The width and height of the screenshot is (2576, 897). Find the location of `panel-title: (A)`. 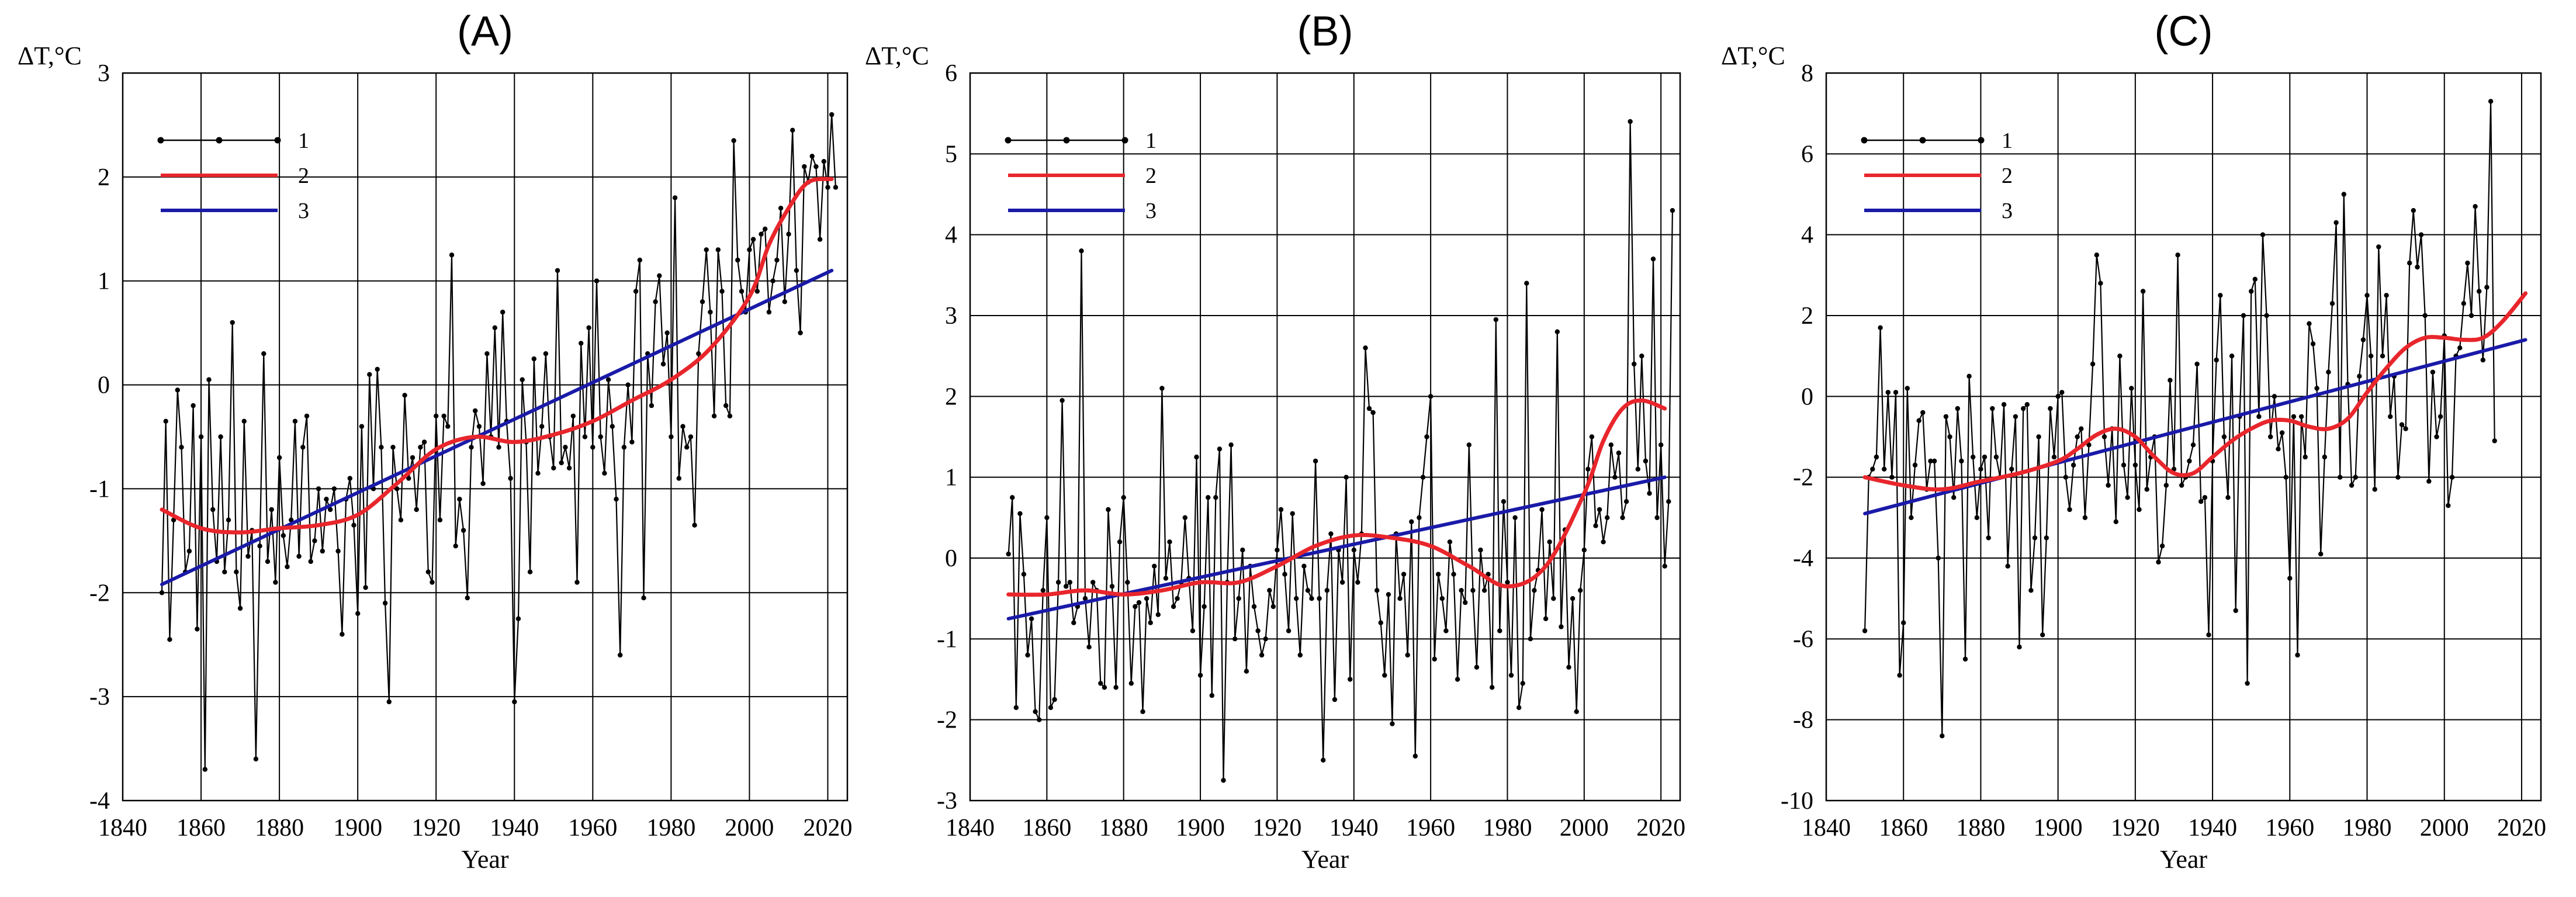

panel-title: (A) is located at coordinates (485, 31).